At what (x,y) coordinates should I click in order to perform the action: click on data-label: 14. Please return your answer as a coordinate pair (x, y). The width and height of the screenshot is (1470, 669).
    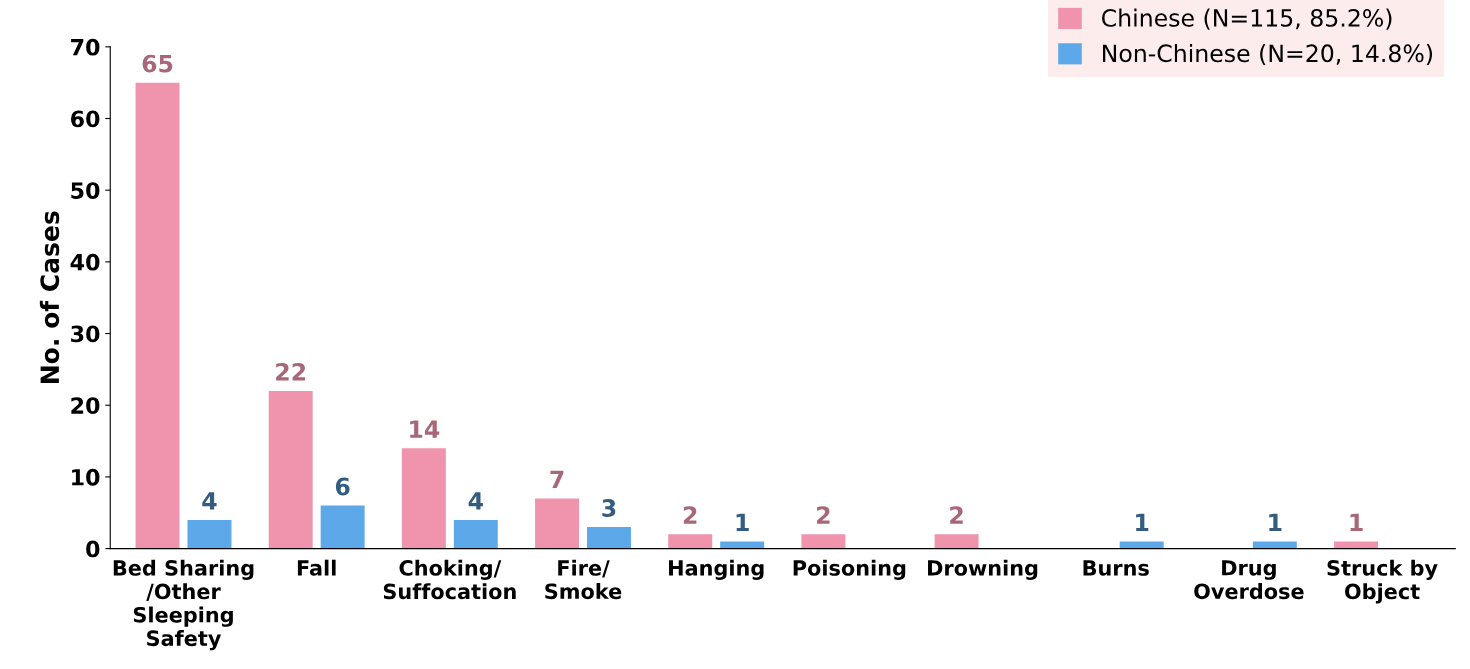
    Looking at the image, I should click on (425, 429).